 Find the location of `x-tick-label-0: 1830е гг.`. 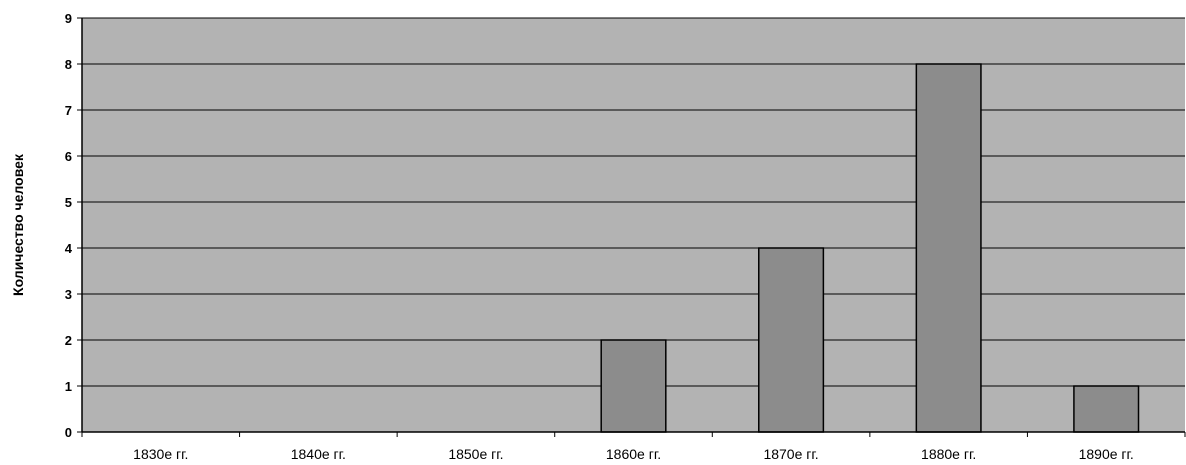

x-tick-label-0: 1830е гг. is located at coordinates (160, 454).